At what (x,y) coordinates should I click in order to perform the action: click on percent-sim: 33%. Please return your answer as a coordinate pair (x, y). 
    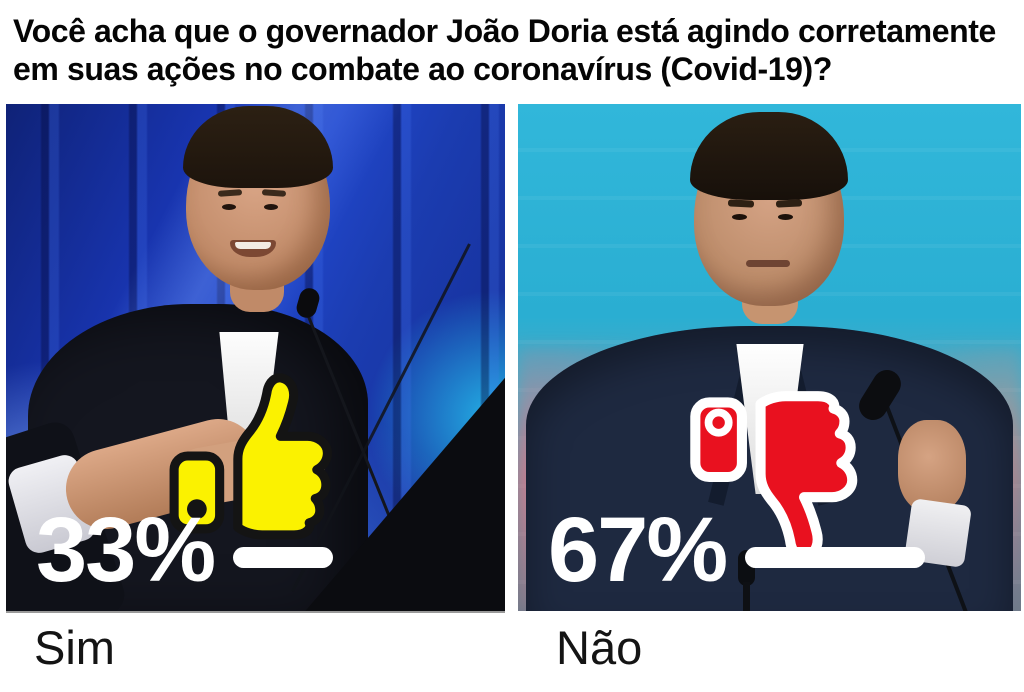
    Looking at the image, I should click on (126, 550).